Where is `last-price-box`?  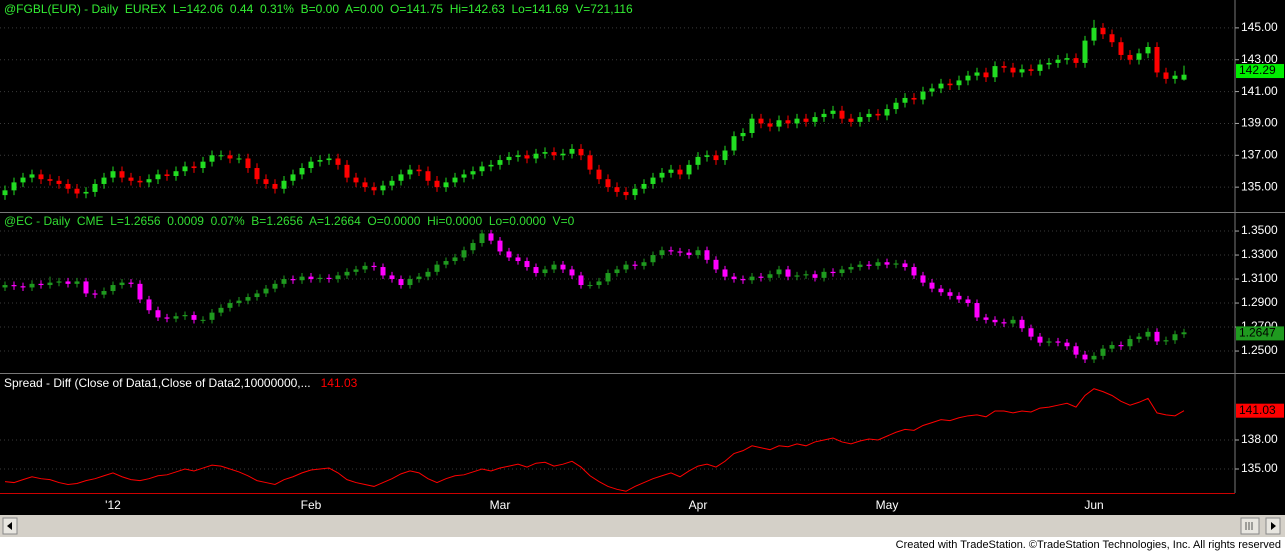 last-price-box is located at coordinates (1260, 333).